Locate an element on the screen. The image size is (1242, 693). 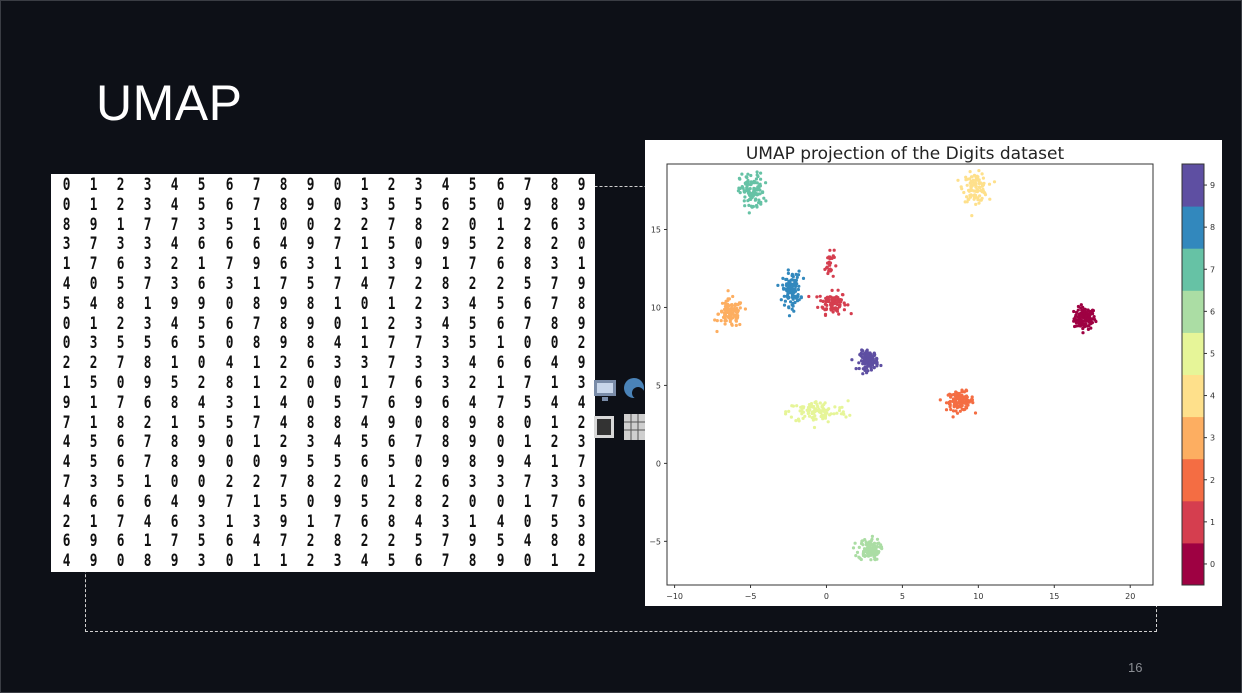
colorbar-tick-label: 0 is located at coordinates (1212, 564).